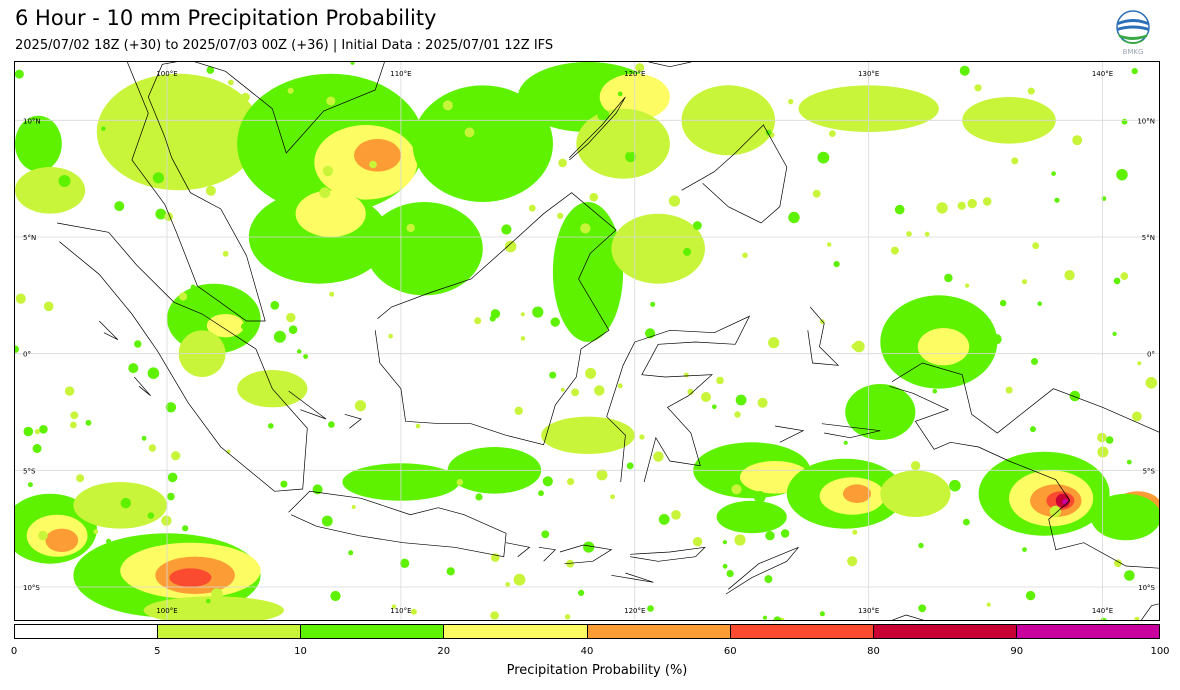 This screenshot has width=1180, height=690. What do you see at coordinates (1017, 651) in the screenshot?
I see `colorbar-tick-label: 90` at bounding box center [1017, 651].